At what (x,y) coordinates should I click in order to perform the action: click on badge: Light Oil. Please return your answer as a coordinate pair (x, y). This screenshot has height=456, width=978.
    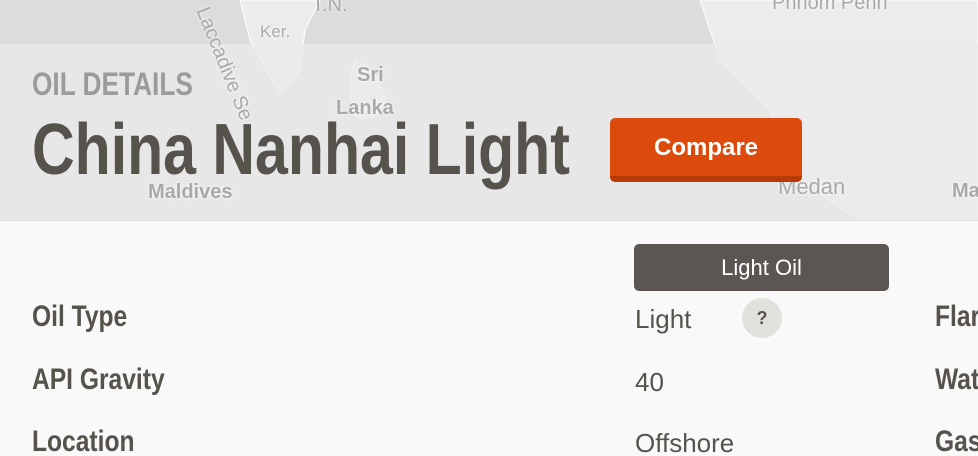
    Looking at the image, I should click on (761, 267).